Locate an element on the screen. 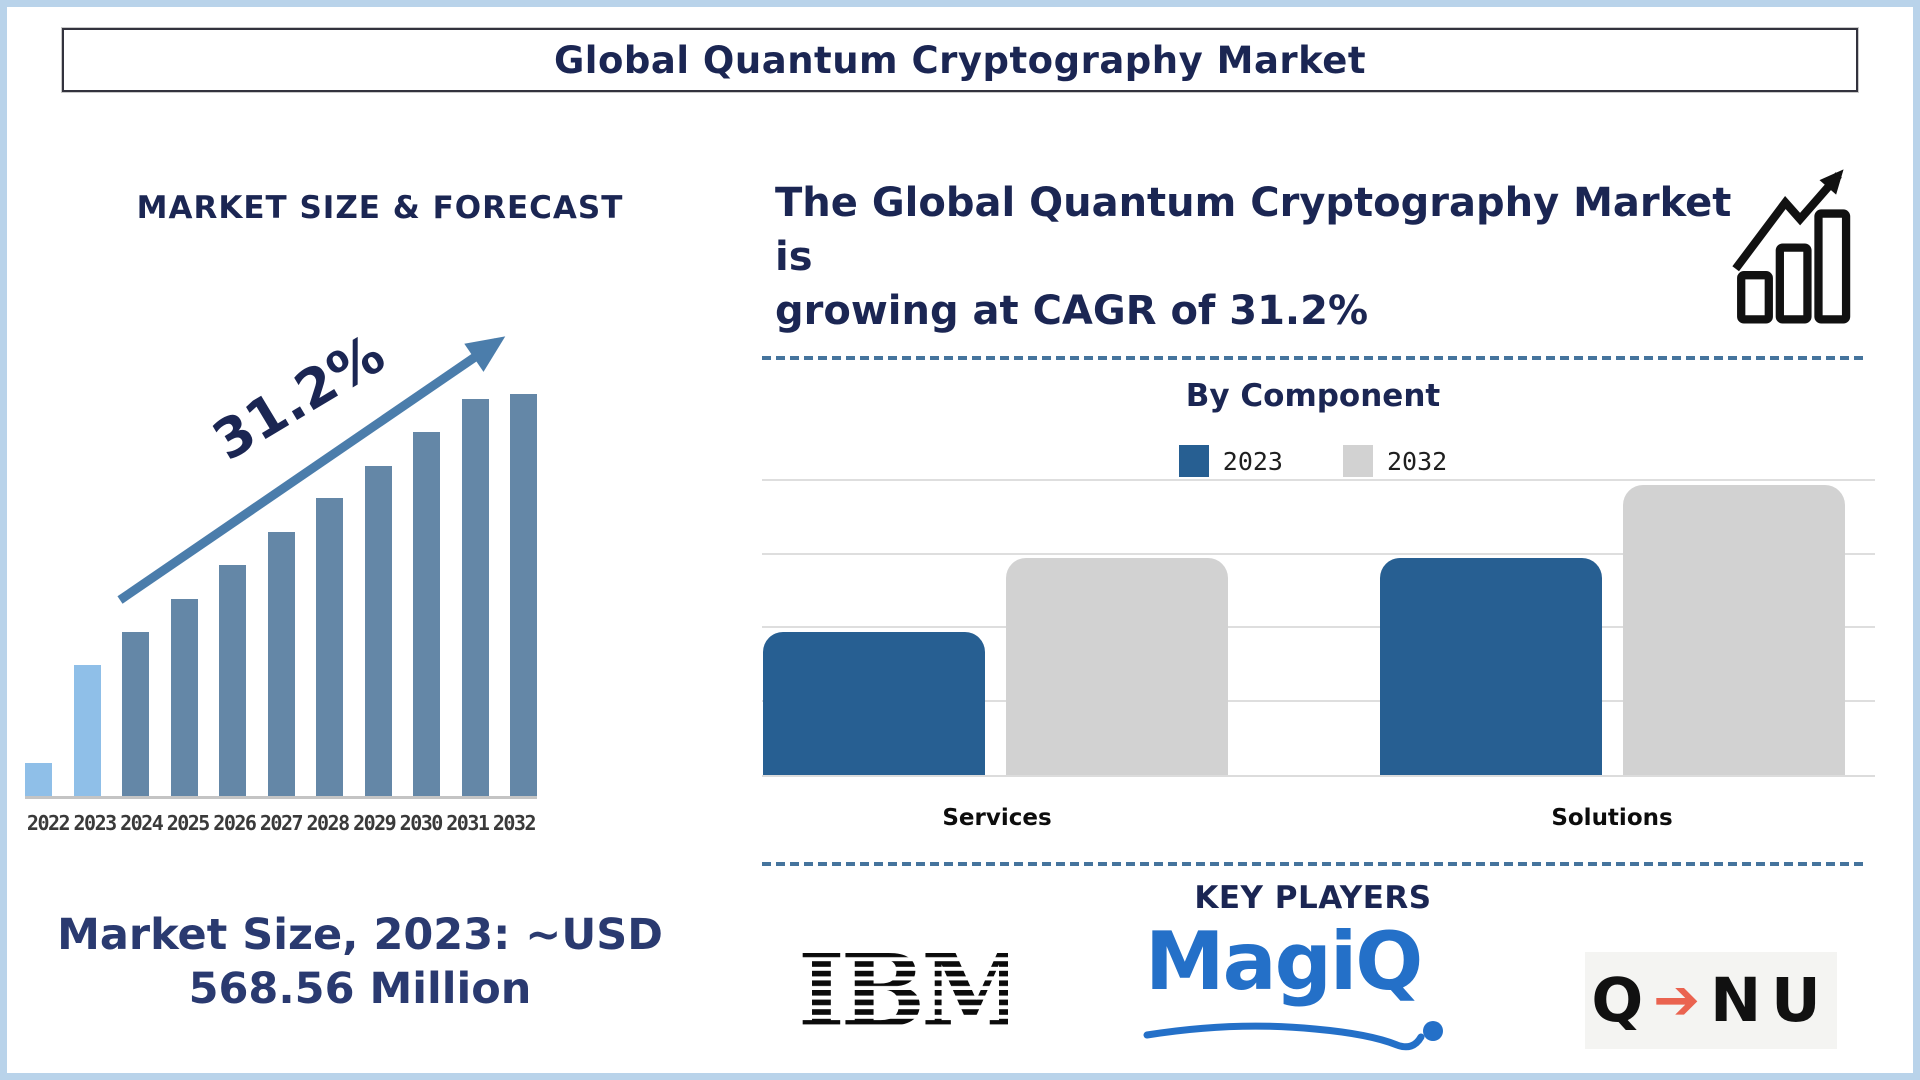 This screenshot has height=1080, width=1920. forecast-year-label-2032: 2032 is located at coordinates (514, 823).